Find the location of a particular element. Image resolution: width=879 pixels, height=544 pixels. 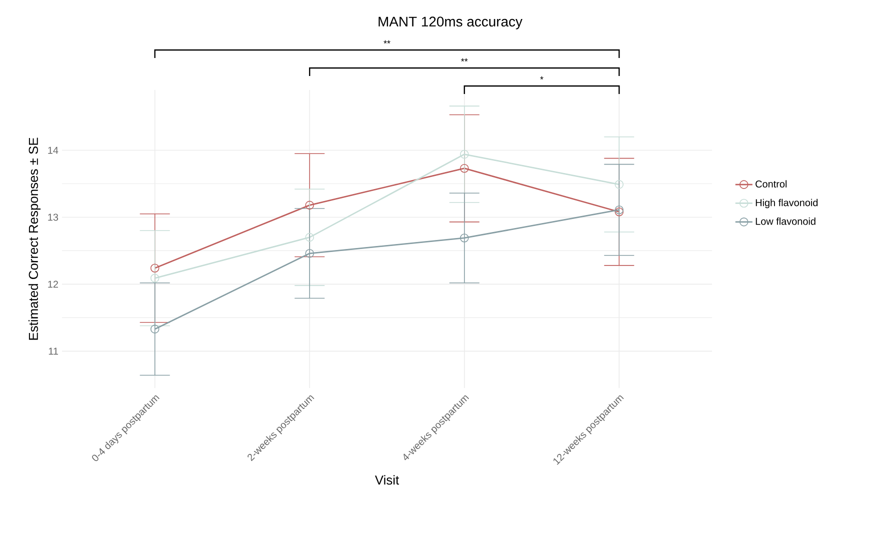

chart-title: MANT 120ms accuracy is located at coordinates (450, 23).